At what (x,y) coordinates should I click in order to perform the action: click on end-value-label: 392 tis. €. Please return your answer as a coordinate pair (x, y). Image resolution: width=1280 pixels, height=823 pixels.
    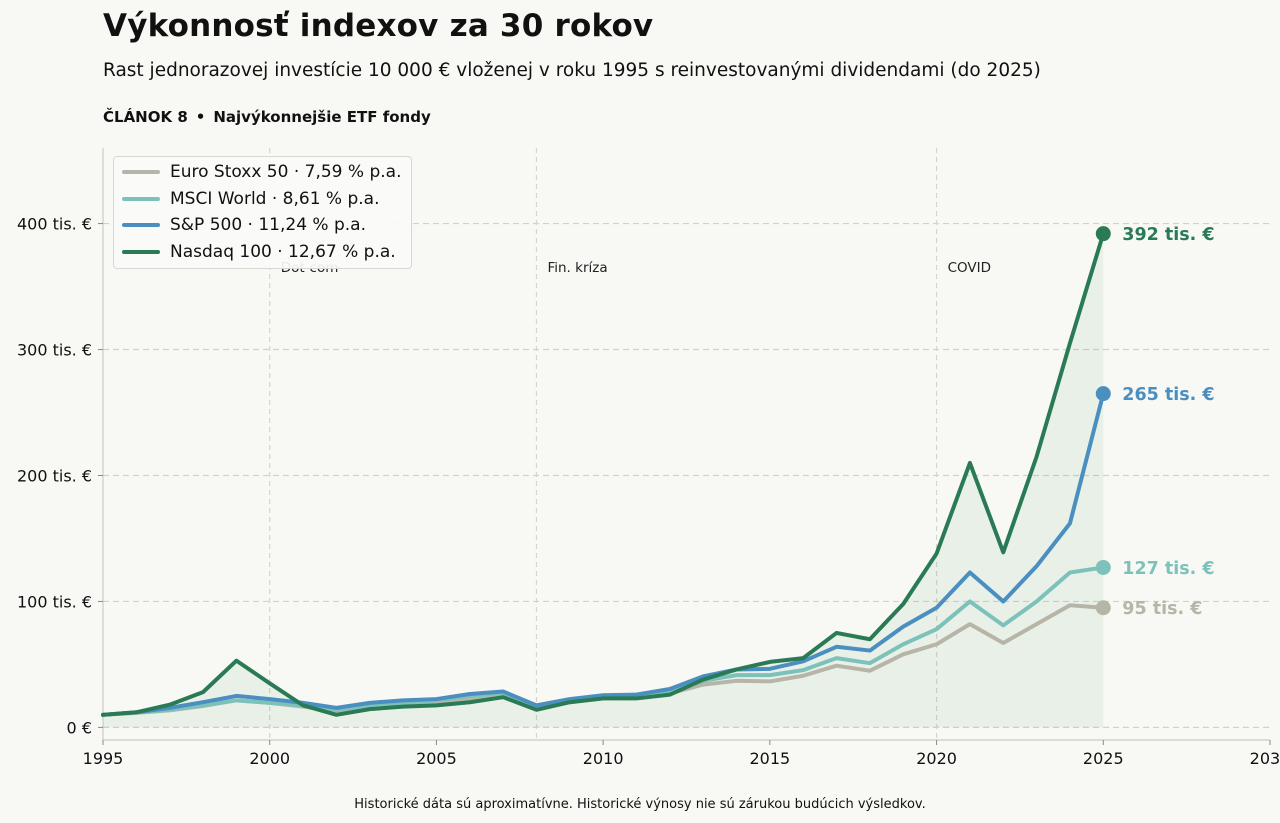
    Looking at the image, I should click on (1168, 235).